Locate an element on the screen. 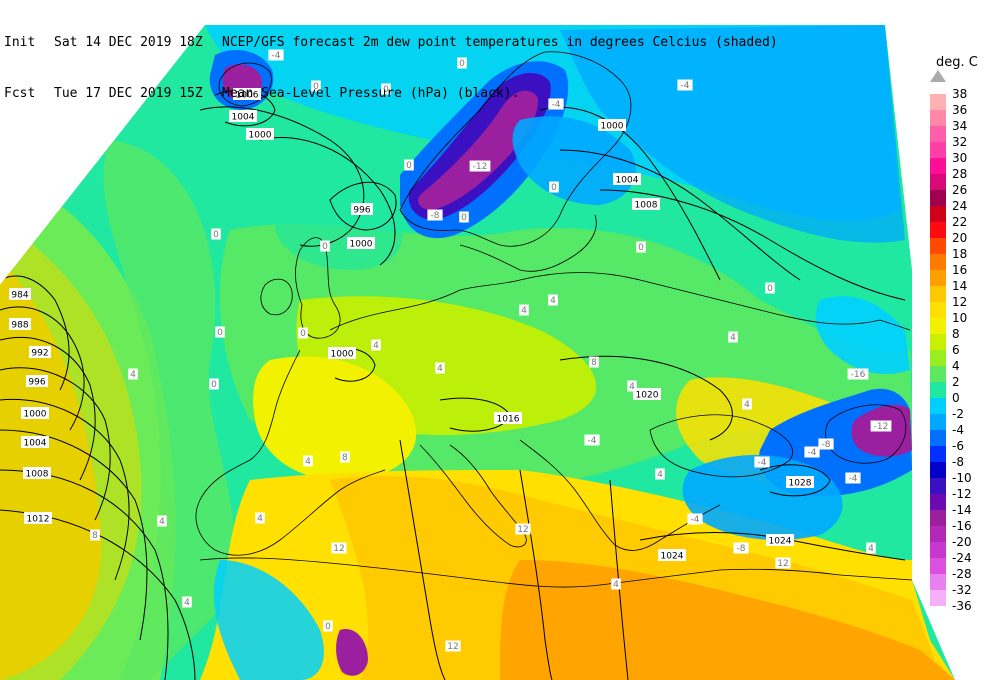 The image size is (1000, 680). isobar-label: 996 is located at coordinates (36, 383).